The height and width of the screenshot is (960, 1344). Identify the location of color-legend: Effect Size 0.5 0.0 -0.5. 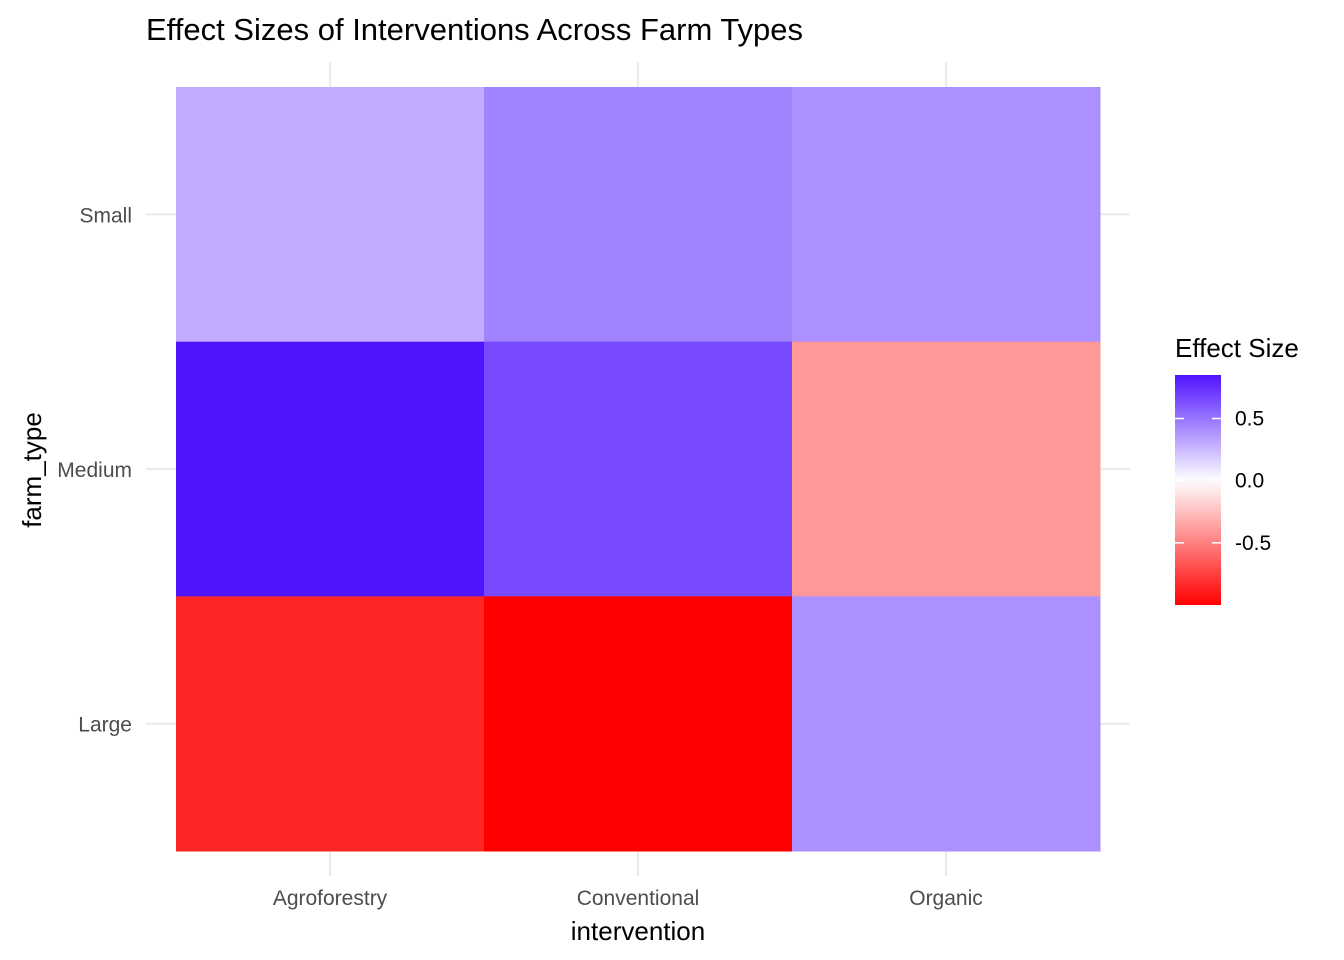
(1237, 469).